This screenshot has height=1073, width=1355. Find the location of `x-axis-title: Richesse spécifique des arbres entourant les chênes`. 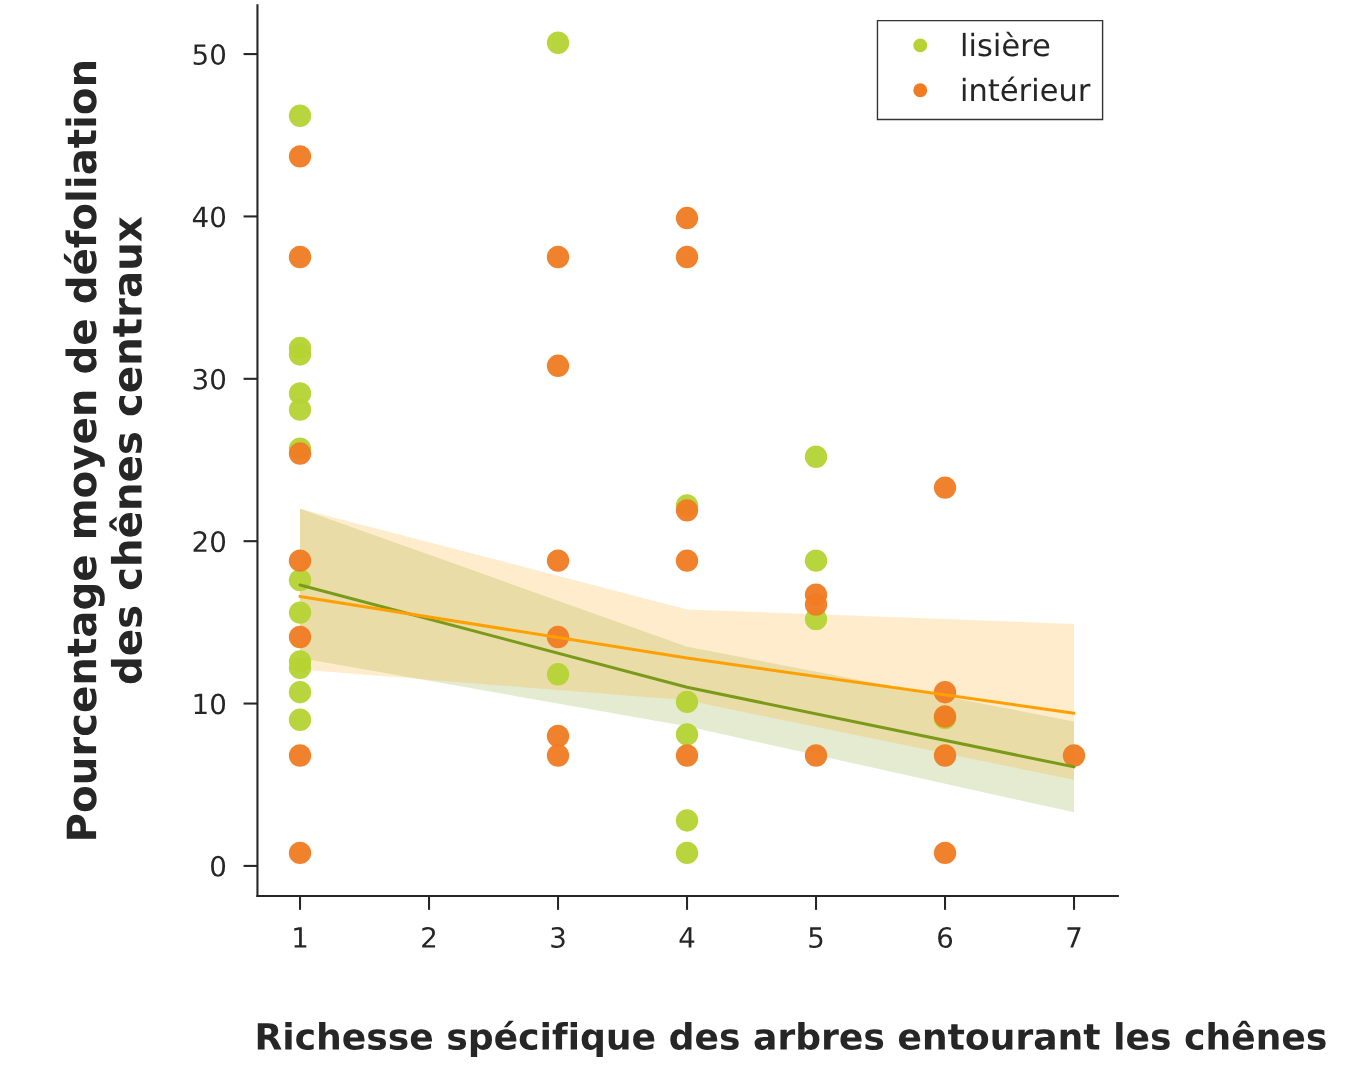

x-axis-title: Richesse spécifique des arbres entourant les chênes is located at coordinates (791, 1039).